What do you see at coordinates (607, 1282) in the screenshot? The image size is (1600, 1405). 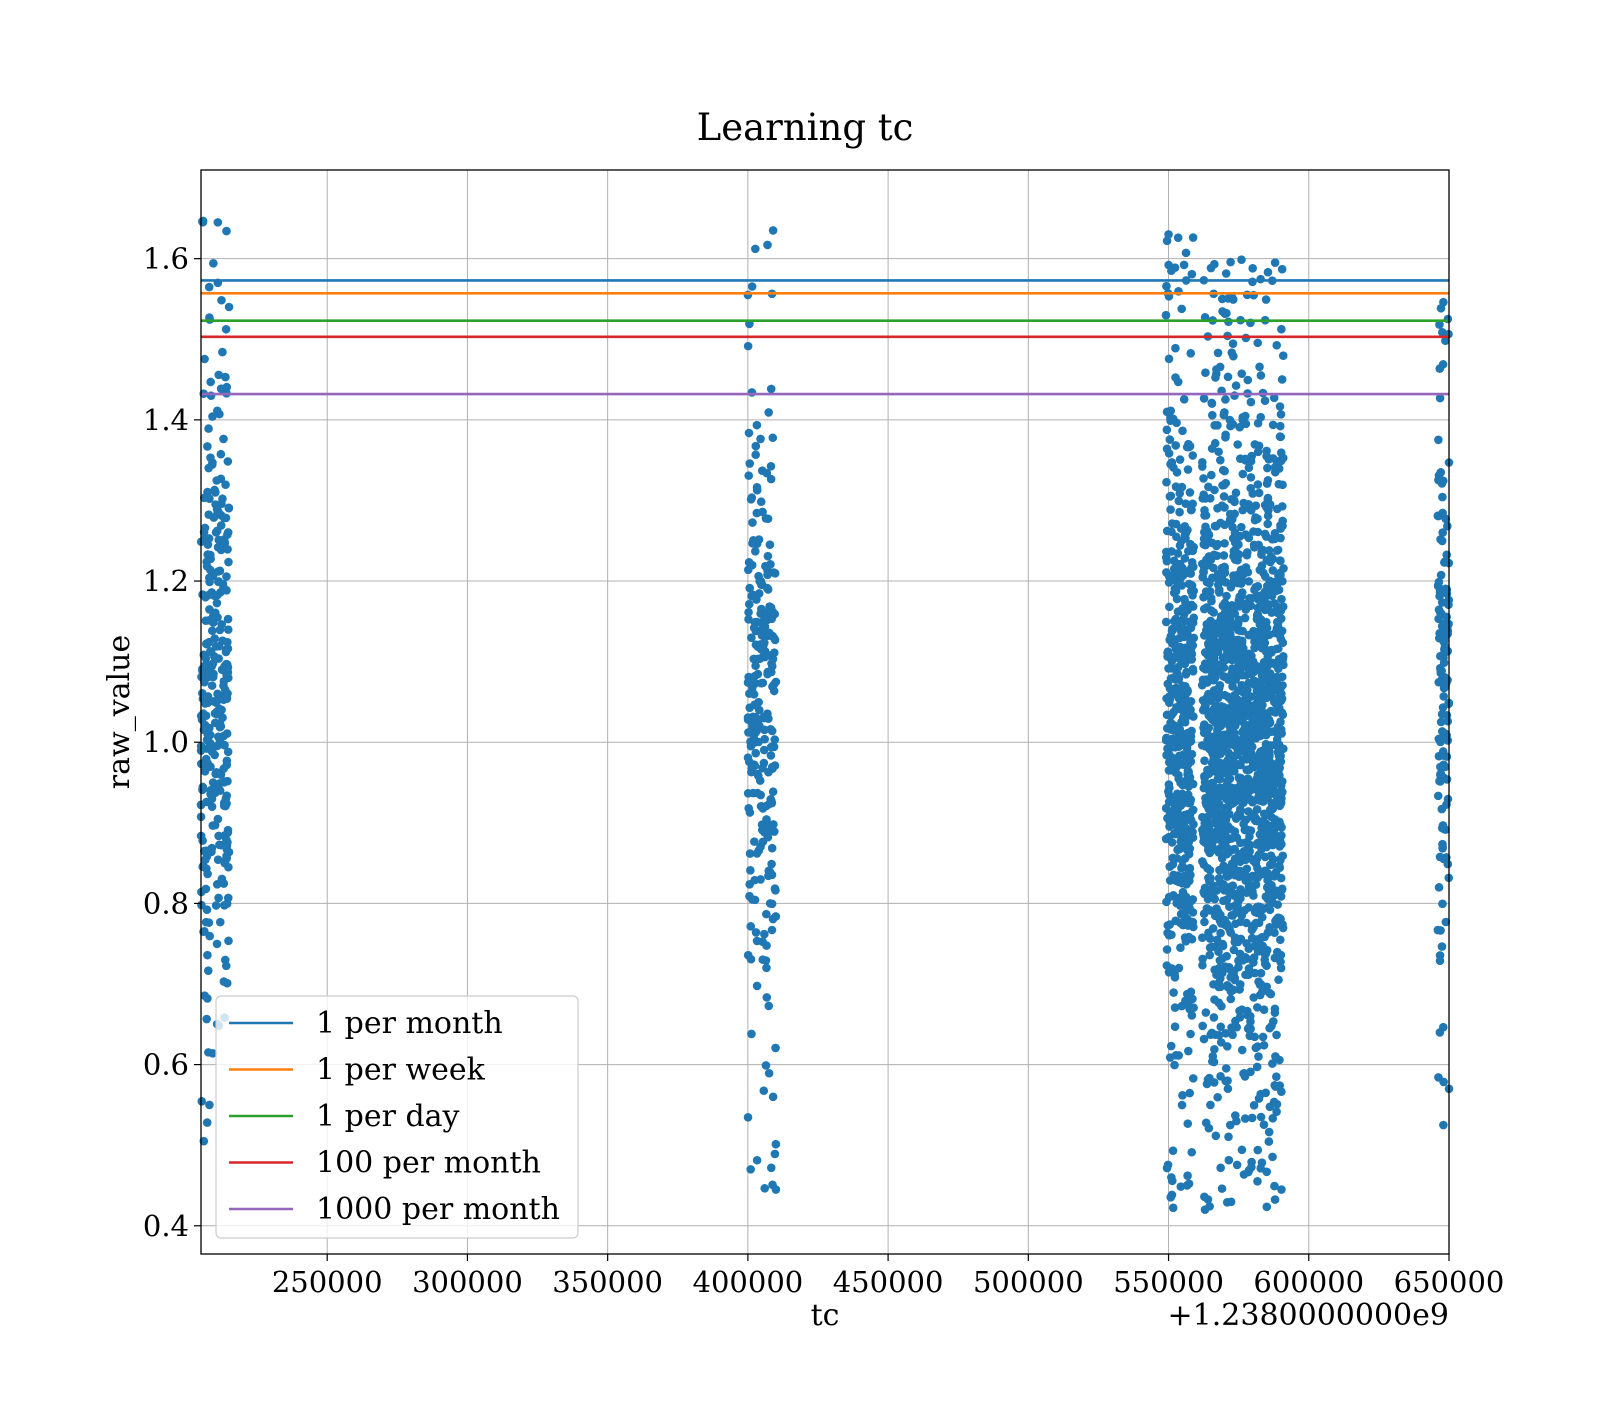 I see `x-tick-label: 350000` at bounding box center [607, 1282].